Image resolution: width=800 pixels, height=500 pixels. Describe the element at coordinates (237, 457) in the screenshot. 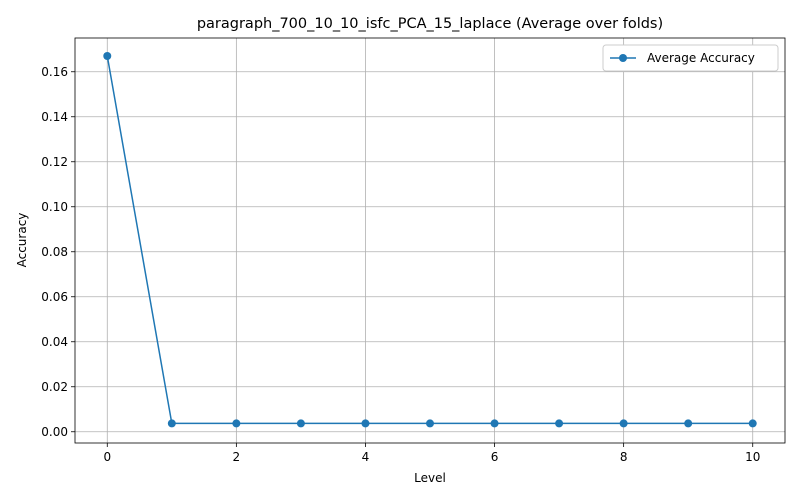

I see `x-tick-label: 2` at that location.